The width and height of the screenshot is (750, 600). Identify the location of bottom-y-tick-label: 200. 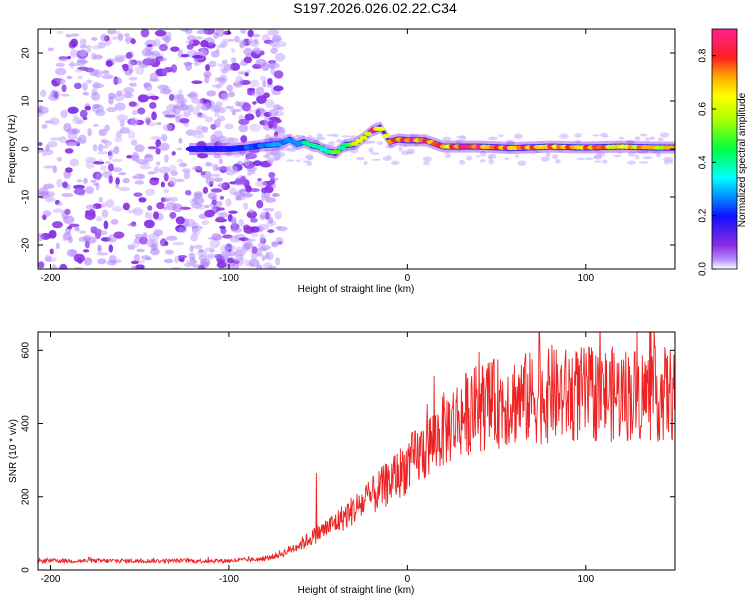
(26, 496).